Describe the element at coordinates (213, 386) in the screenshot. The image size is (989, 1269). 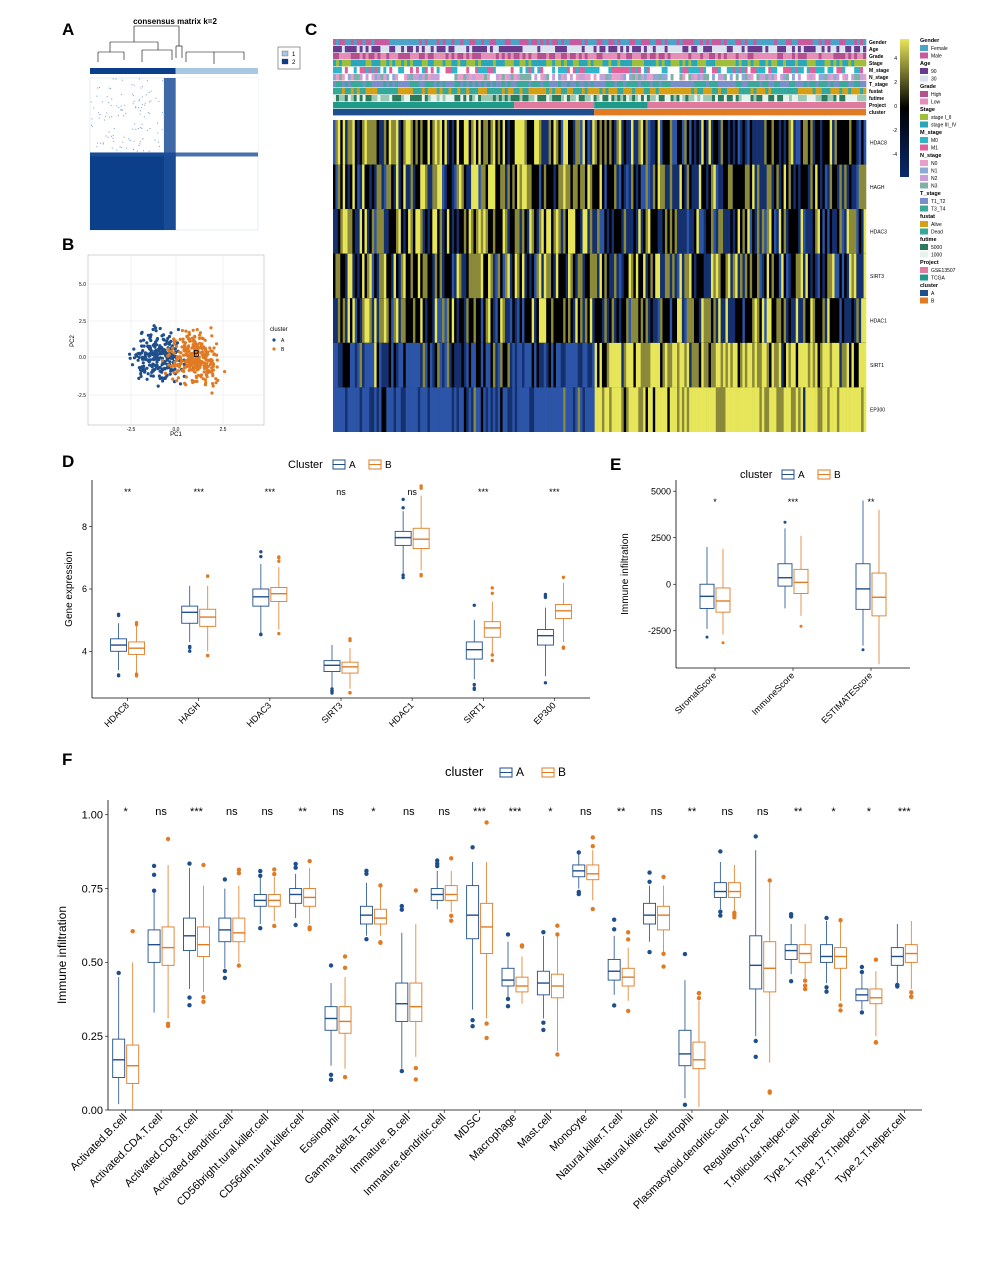
I see `pca-point-b` at that location.